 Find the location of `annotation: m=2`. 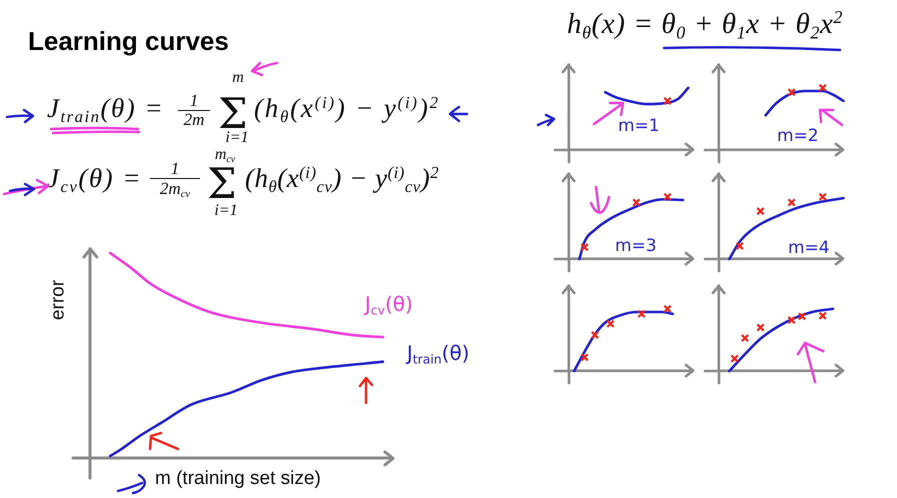

annotation: m=2 is located at coordinates (798, 136).